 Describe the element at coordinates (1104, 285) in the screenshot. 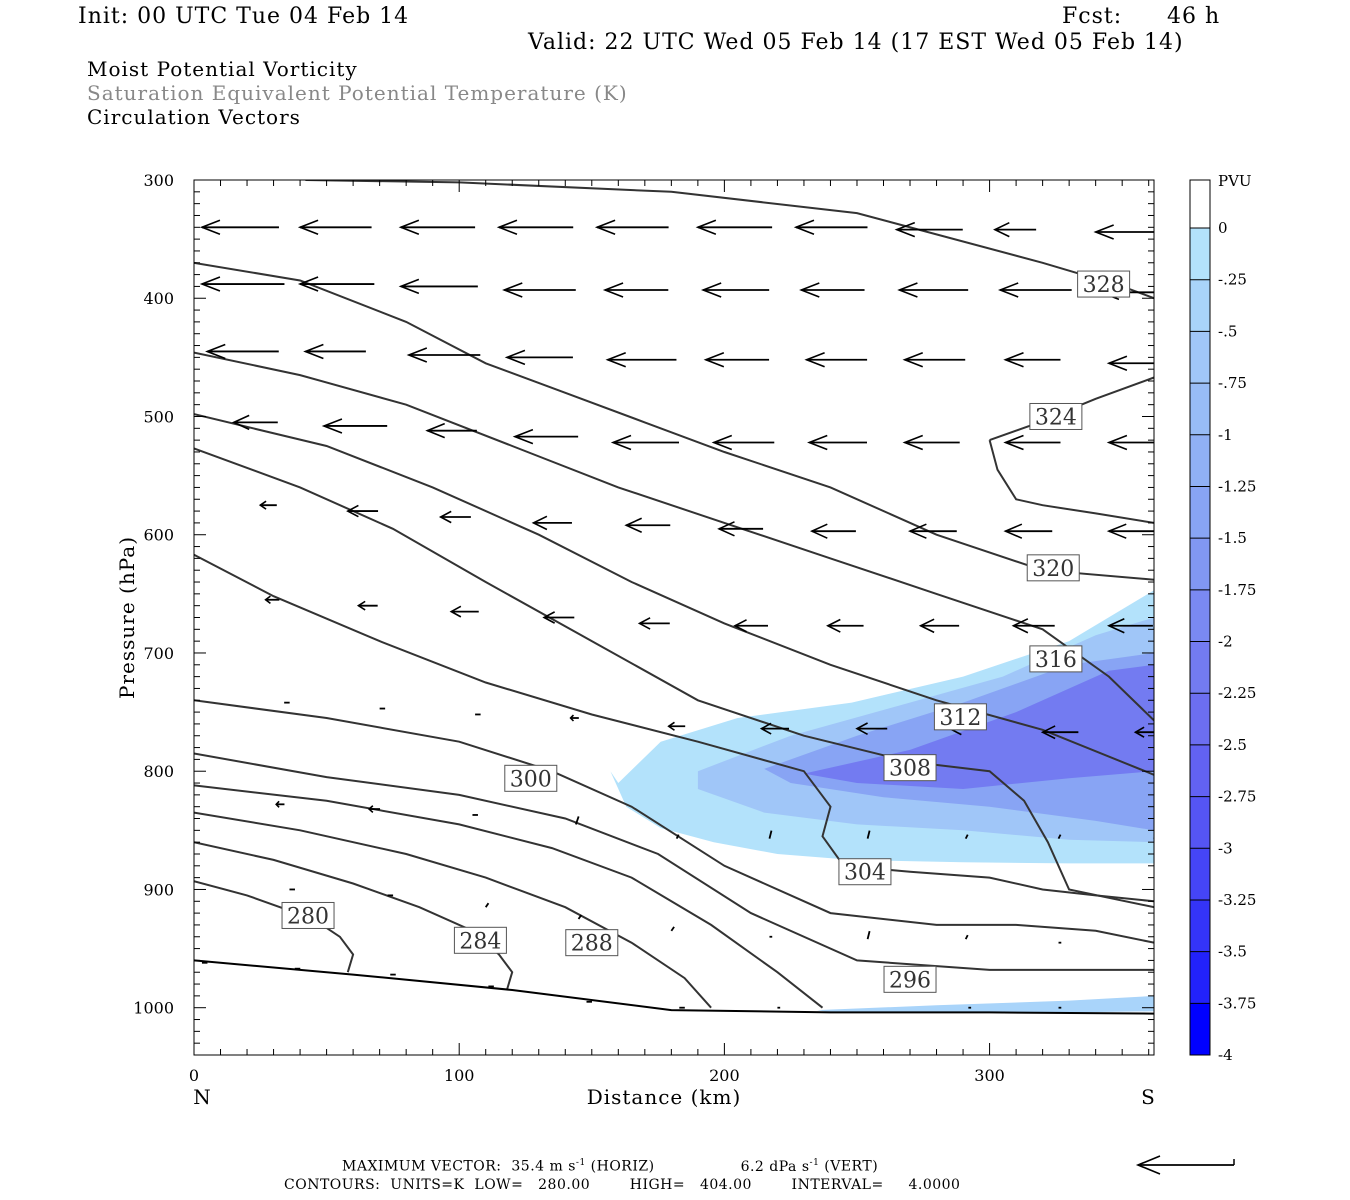

I see `contour-label-text: 328` at that location.